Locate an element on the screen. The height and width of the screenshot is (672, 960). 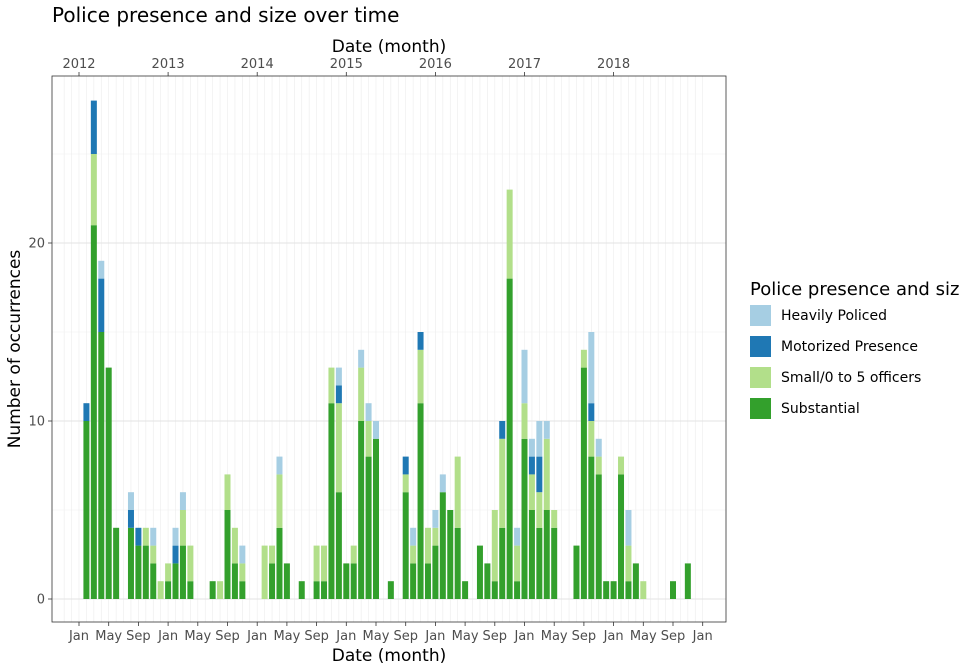
y-tick-label: 0 is located at coordinates (41, 600).